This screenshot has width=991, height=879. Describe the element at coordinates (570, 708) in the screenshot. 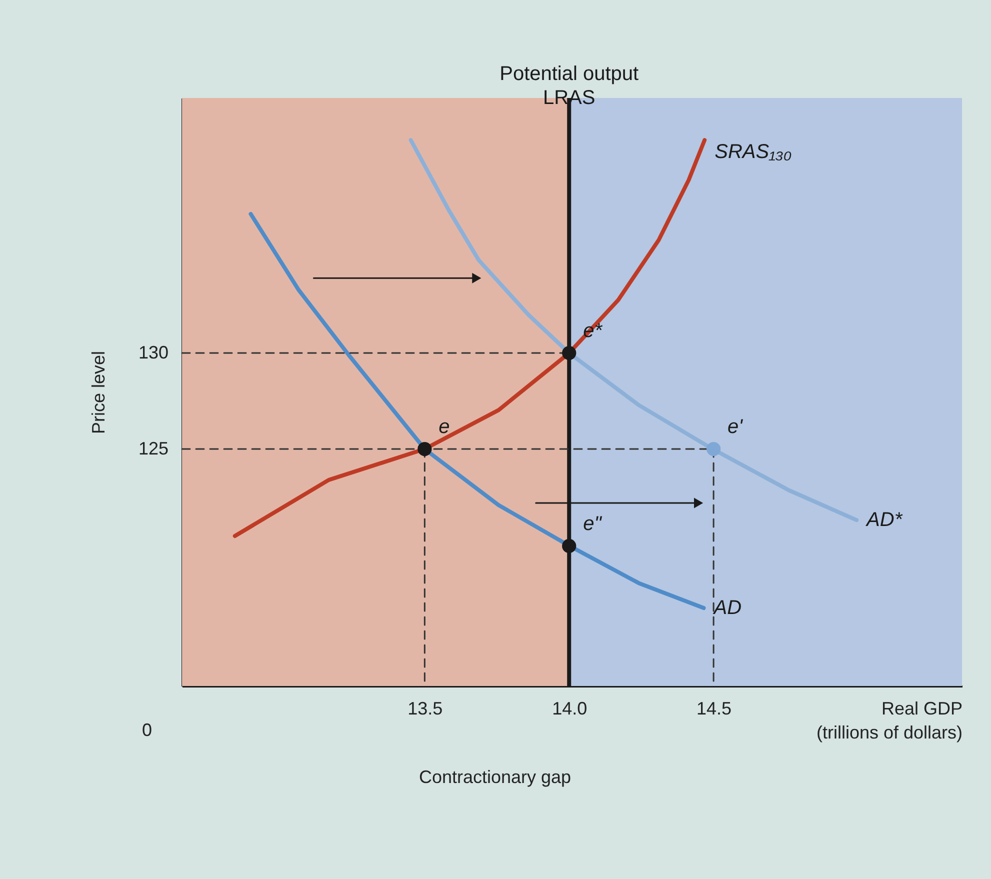

I see `x-tick-label: 14.0` at that location.